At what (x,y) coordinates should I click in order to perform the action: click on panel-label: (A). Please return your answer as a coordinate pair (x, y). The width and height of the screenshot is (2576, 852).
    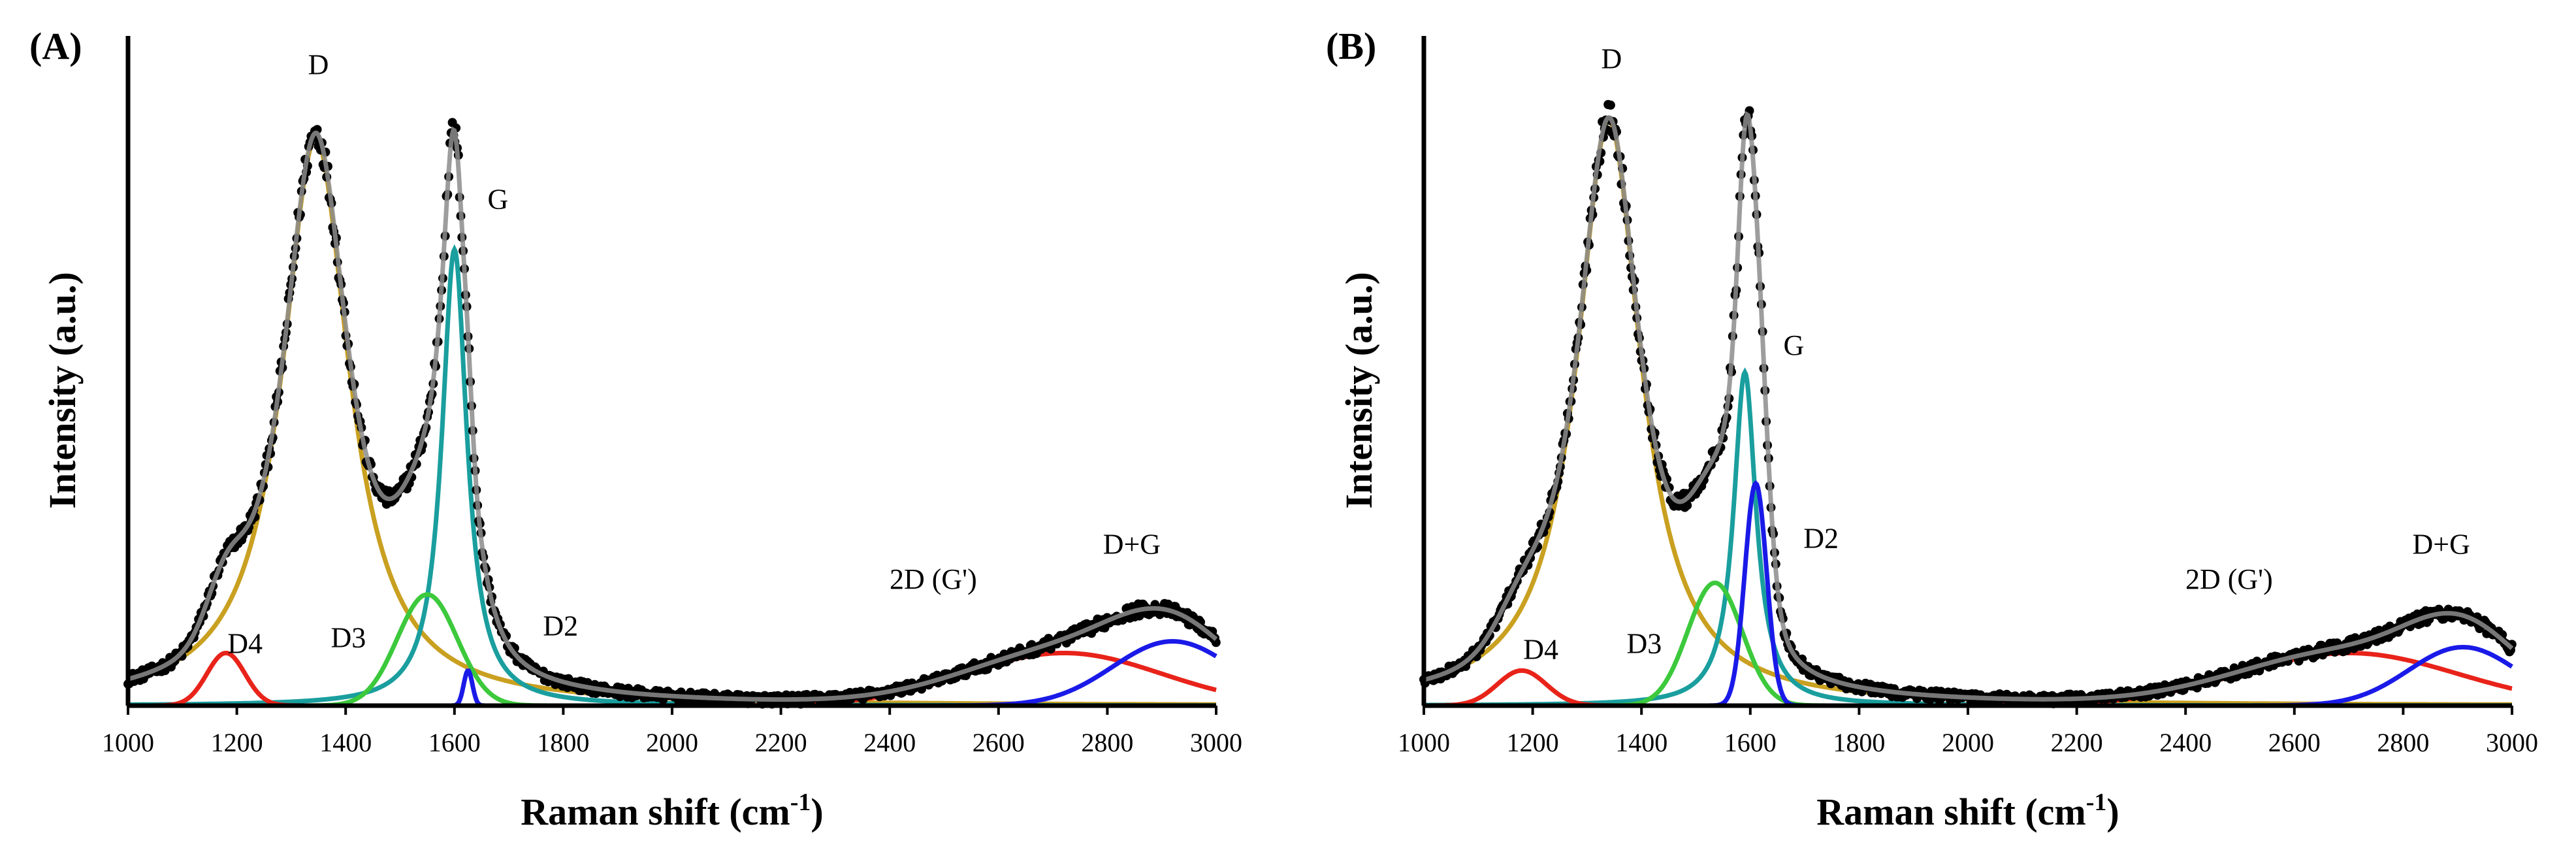
    Looking at the image, I should click on (56, 46).